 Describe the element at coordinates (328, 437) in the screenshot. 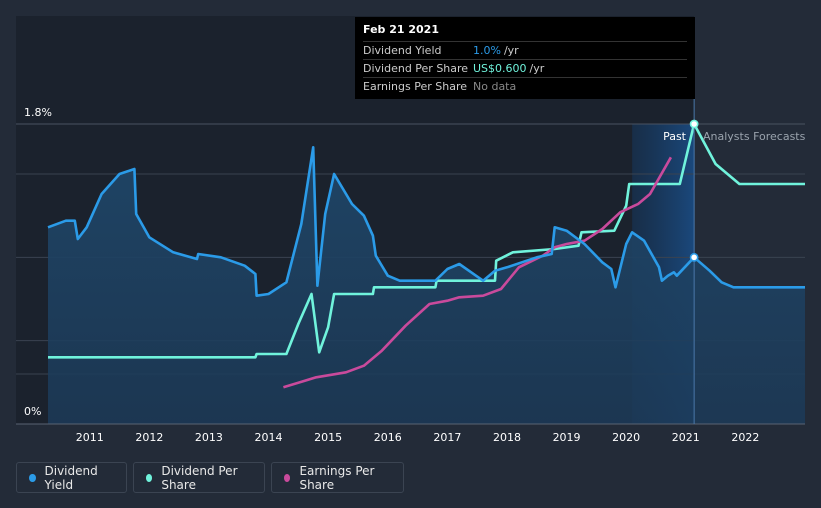

I see `x-tick-label: 2015` at that location.